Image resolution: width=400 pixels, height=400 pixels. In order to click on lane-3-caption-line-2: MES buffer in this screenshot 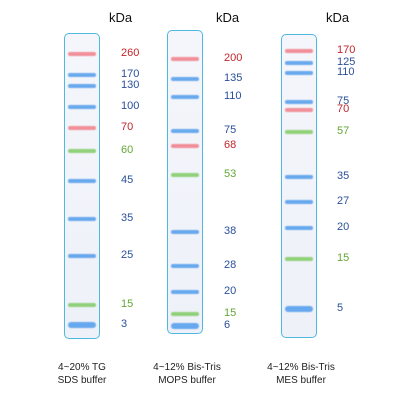, I will do `click(301, 380)`.